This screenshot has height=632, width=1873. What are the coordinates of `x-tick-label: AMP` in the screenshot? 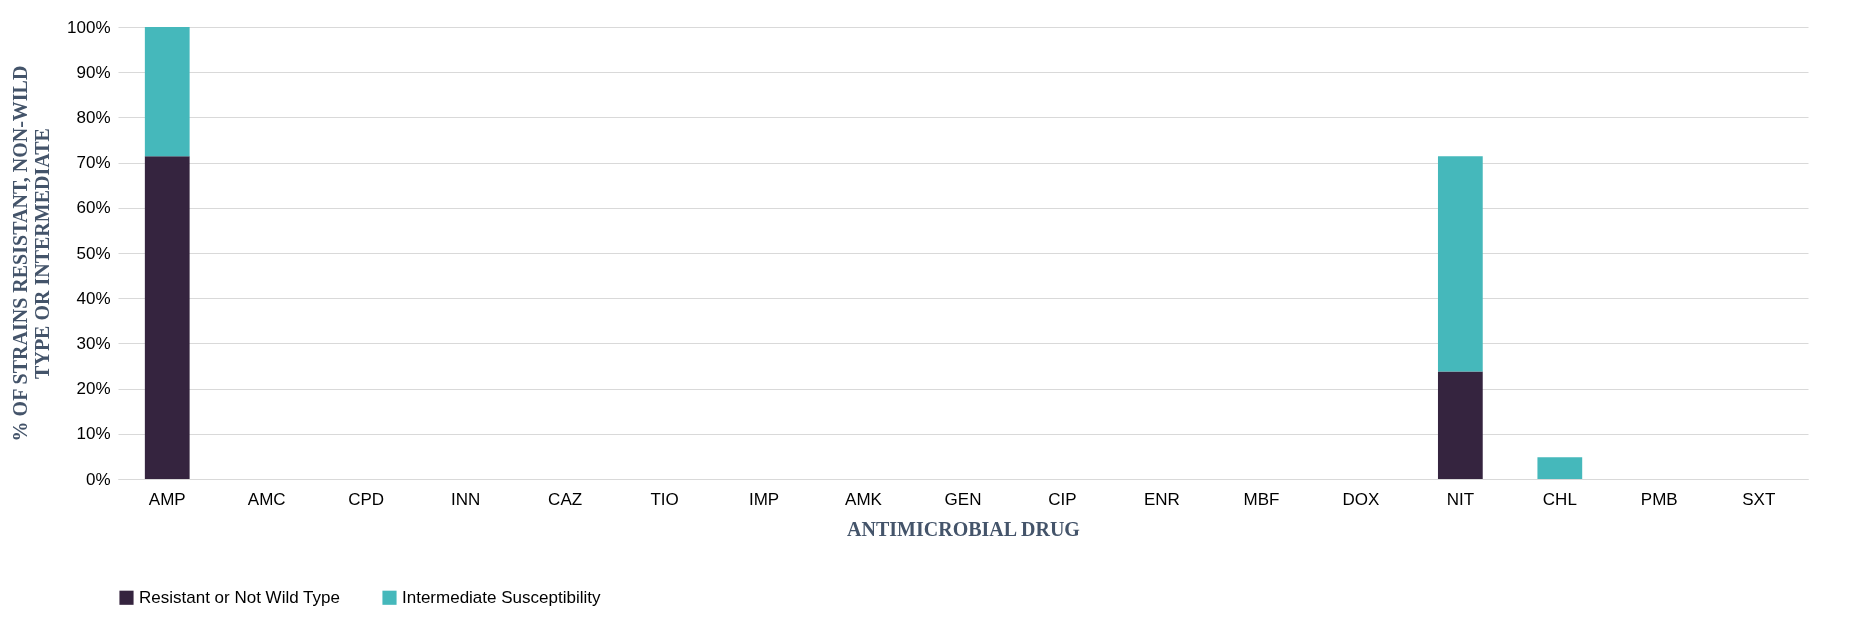 It's located at (167, 499).